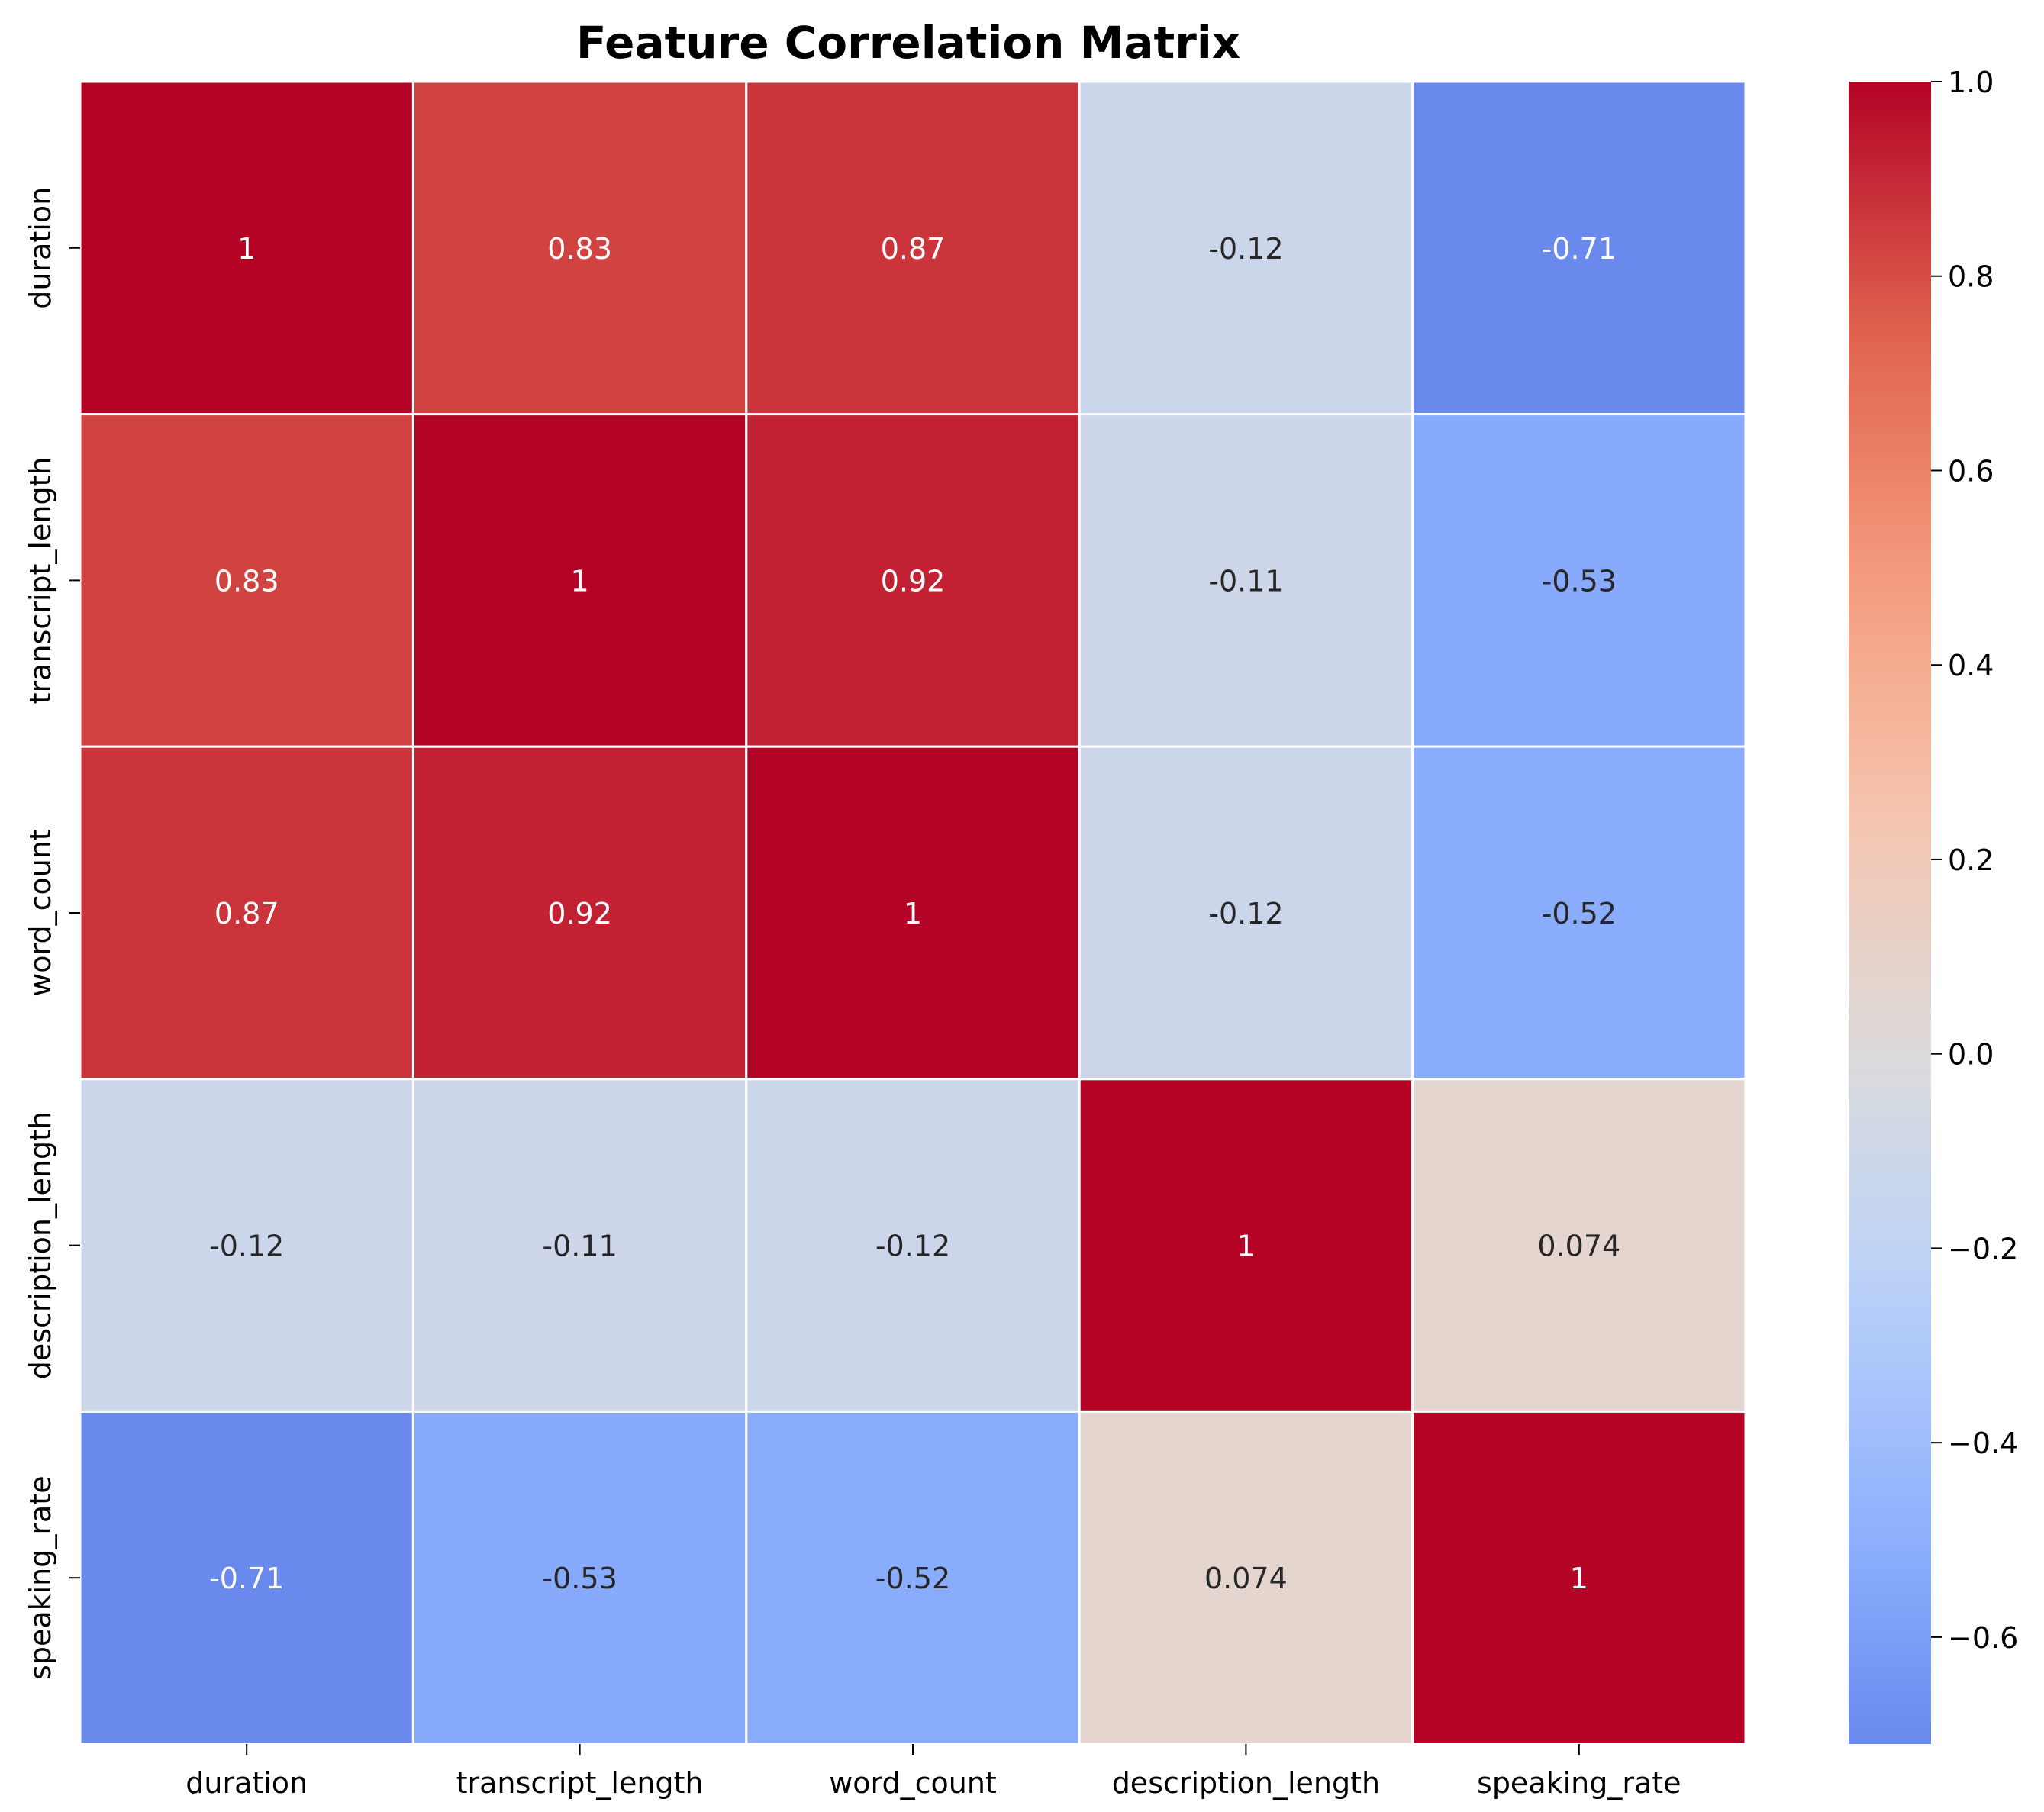 The height and width of the screenshot is (1812, 2044). What do you see at coordinates (41, 248) in the screenshot?
I see `y-tick-label: duration` at bounding box center [41, 248].